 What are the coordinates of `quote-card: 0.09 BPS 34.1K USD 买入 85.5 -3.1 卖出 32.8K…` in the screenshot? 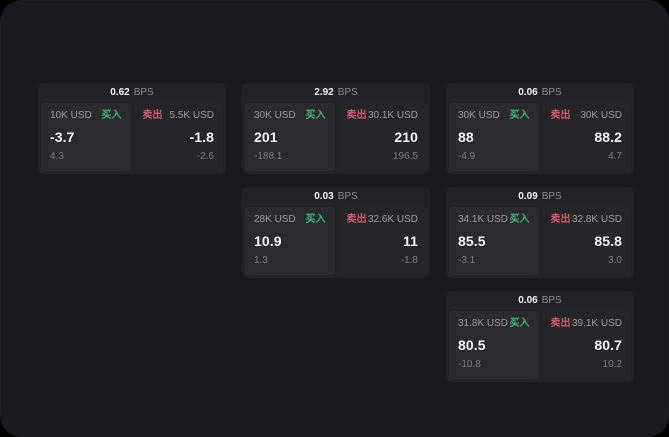 It's located at (540, 232).